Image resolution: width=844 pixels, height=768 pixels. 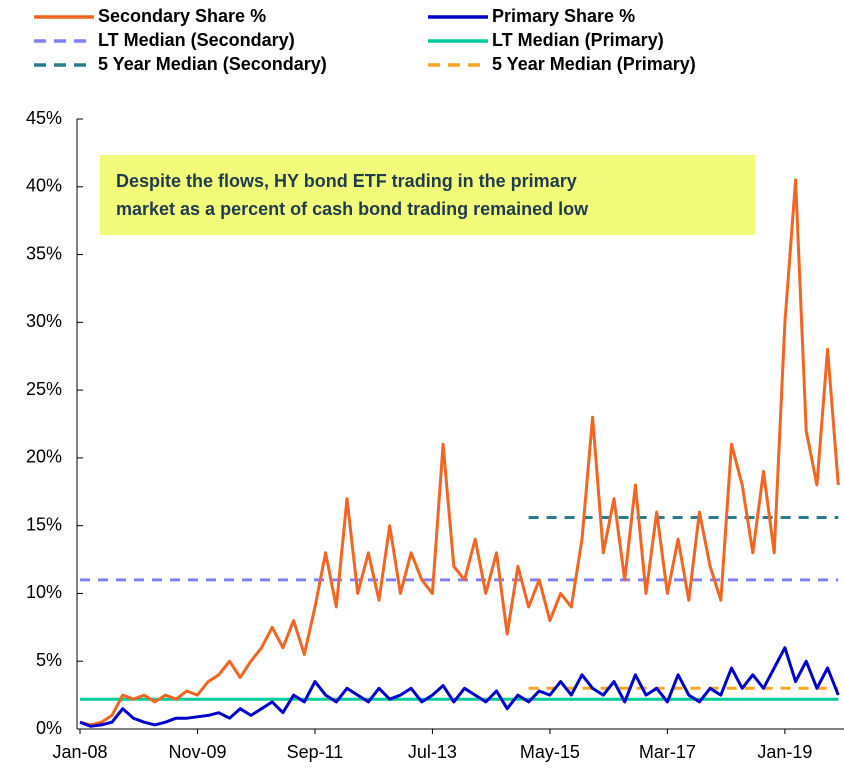 What do you see at coordinates (44, 321) in the screenshot?
I see `y-tick-label: 30%` at bounding box center [44, 321].